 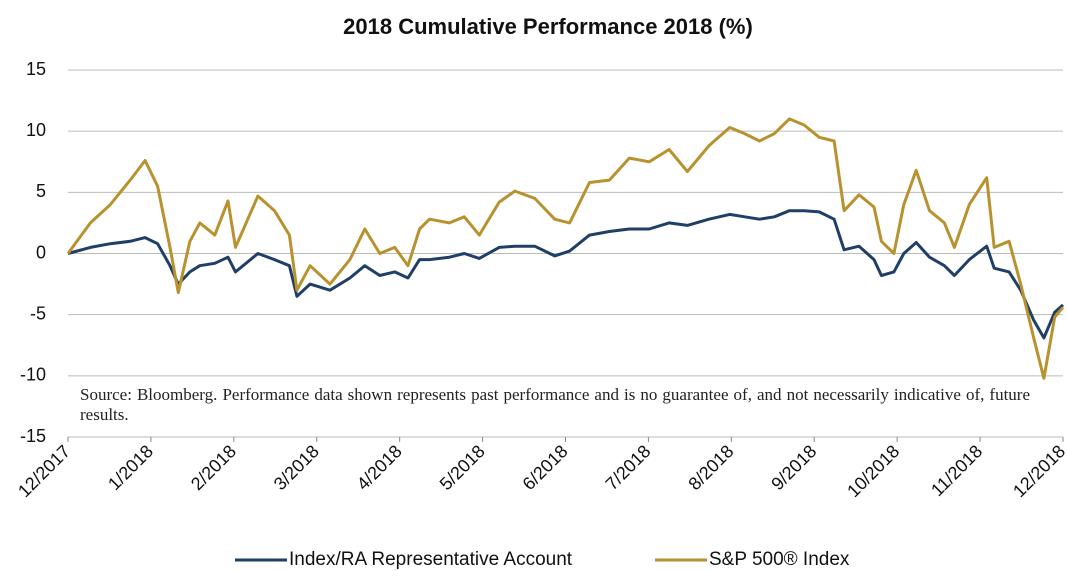 I want to click on x-tick-label: 12/2018, so click(x=1038, y=471).